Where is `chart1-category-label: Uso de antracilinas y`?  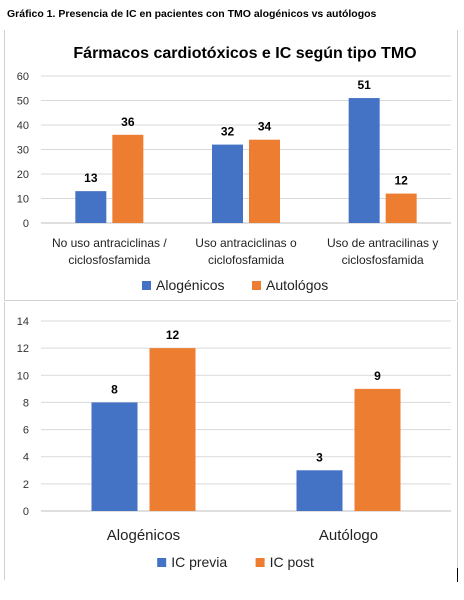
chart1-category-label: Uso de antracilinas y is located at coordinates (382, 243).